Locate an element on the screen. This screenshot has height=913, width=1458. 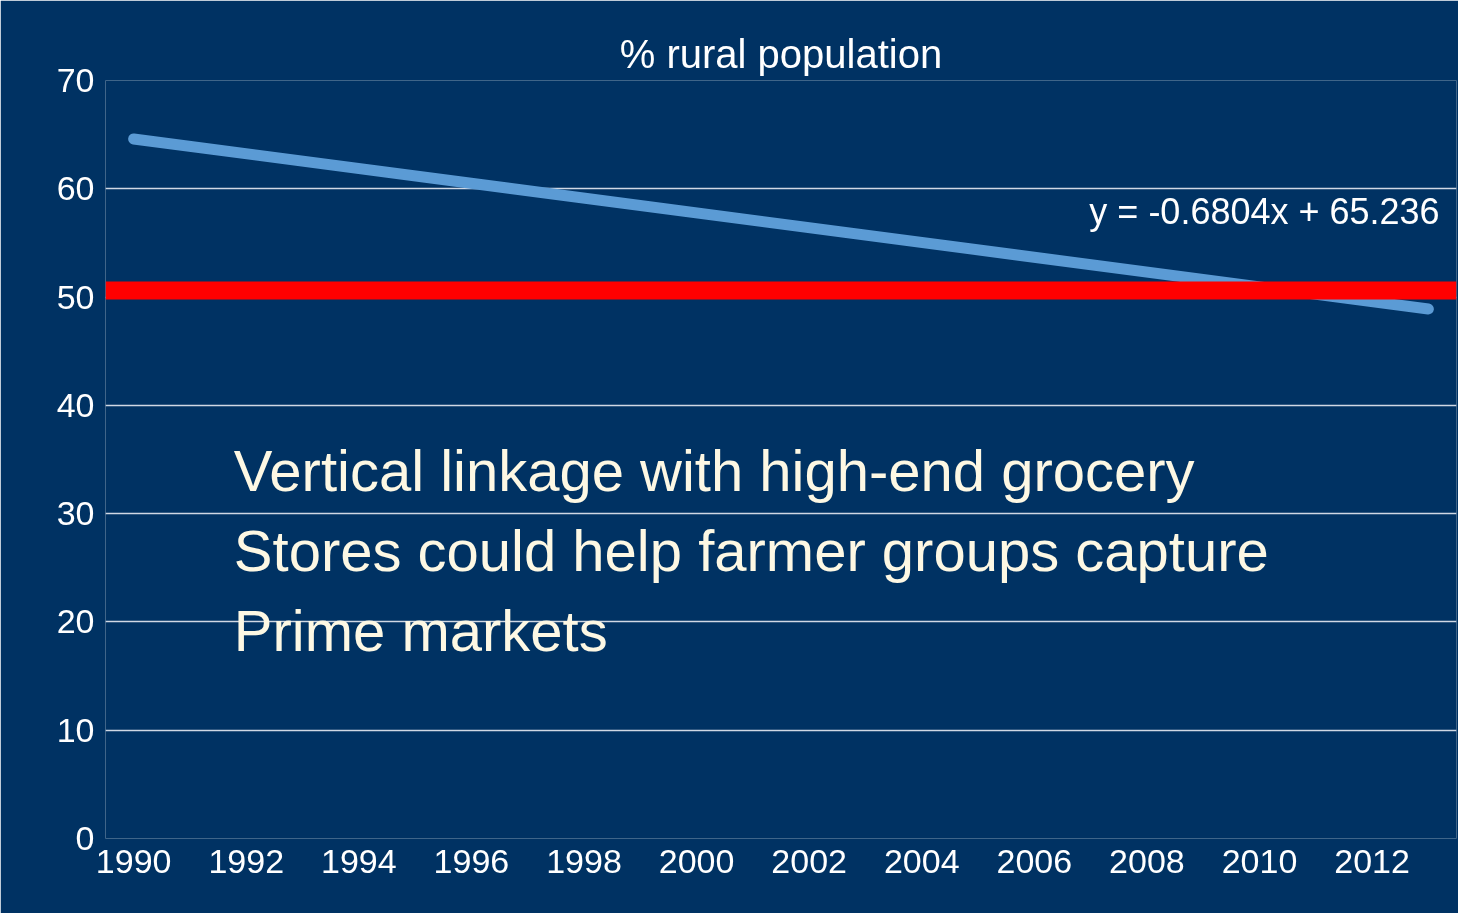
x-tick-label: 2010 is located at coordinates (1259, 860).